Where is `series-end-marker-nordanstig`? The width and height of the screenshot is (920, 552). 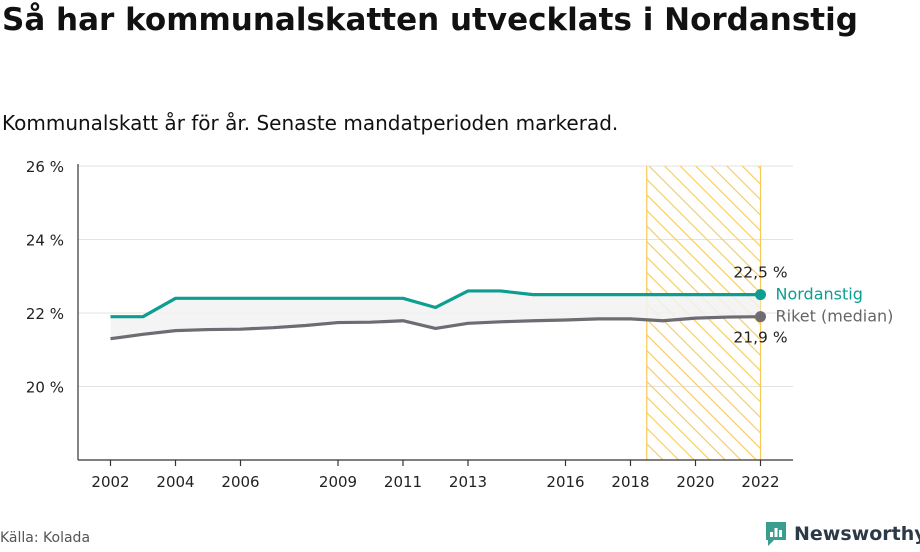 series-end-marker-nordanstig is located at coordinates (760, 295).